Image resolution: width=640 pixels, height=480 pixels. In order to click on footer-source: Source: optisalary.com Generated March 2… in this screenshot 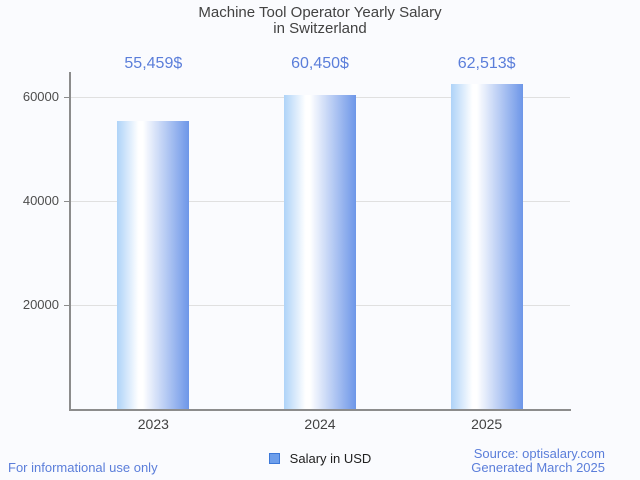, I will do `click(538, 461)`.